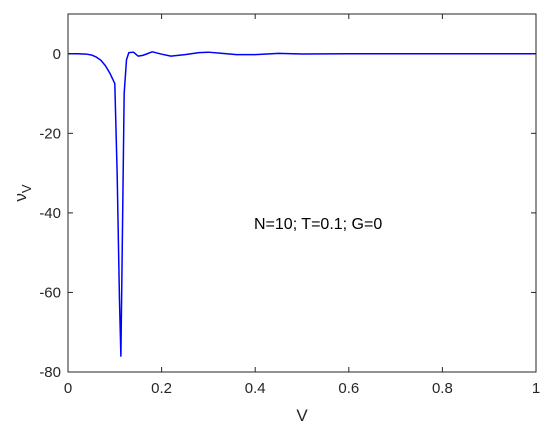 The image size is (550, 434). What do you see at coordinates (302, 415) in the screenshot?
I see `x-axis-label: V` at bounding box center [302, 415].